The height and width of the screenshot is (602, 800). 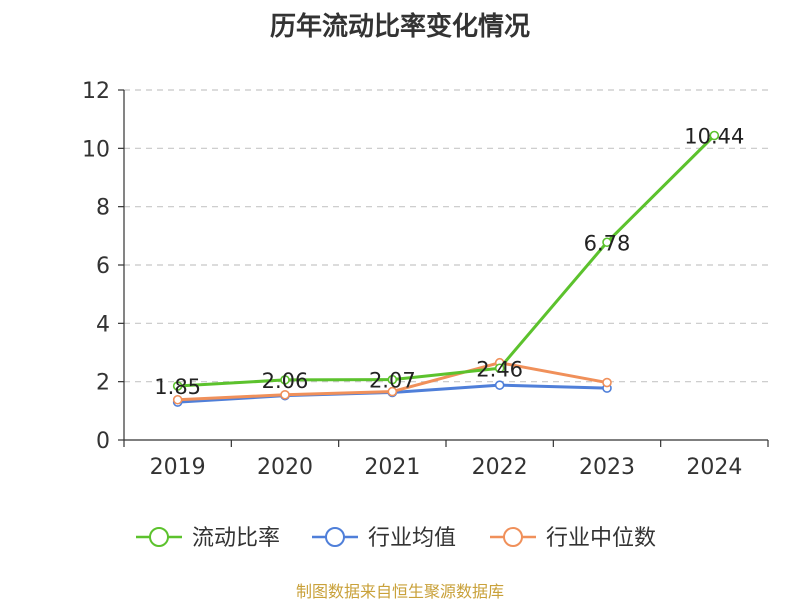 I want to click on y-tick-label: 2, so click(x=103, y=383).